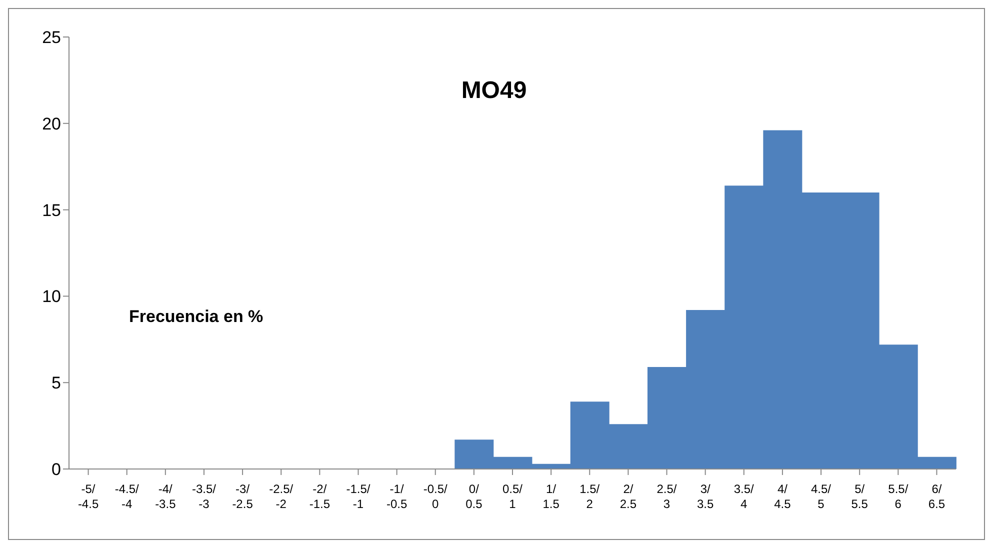 The height and width of the screenshot is (550, 989). Describe the element at coordinates (204, 496) in the screenshot. I see `x-tick-label: -3.5/-3` at that location.